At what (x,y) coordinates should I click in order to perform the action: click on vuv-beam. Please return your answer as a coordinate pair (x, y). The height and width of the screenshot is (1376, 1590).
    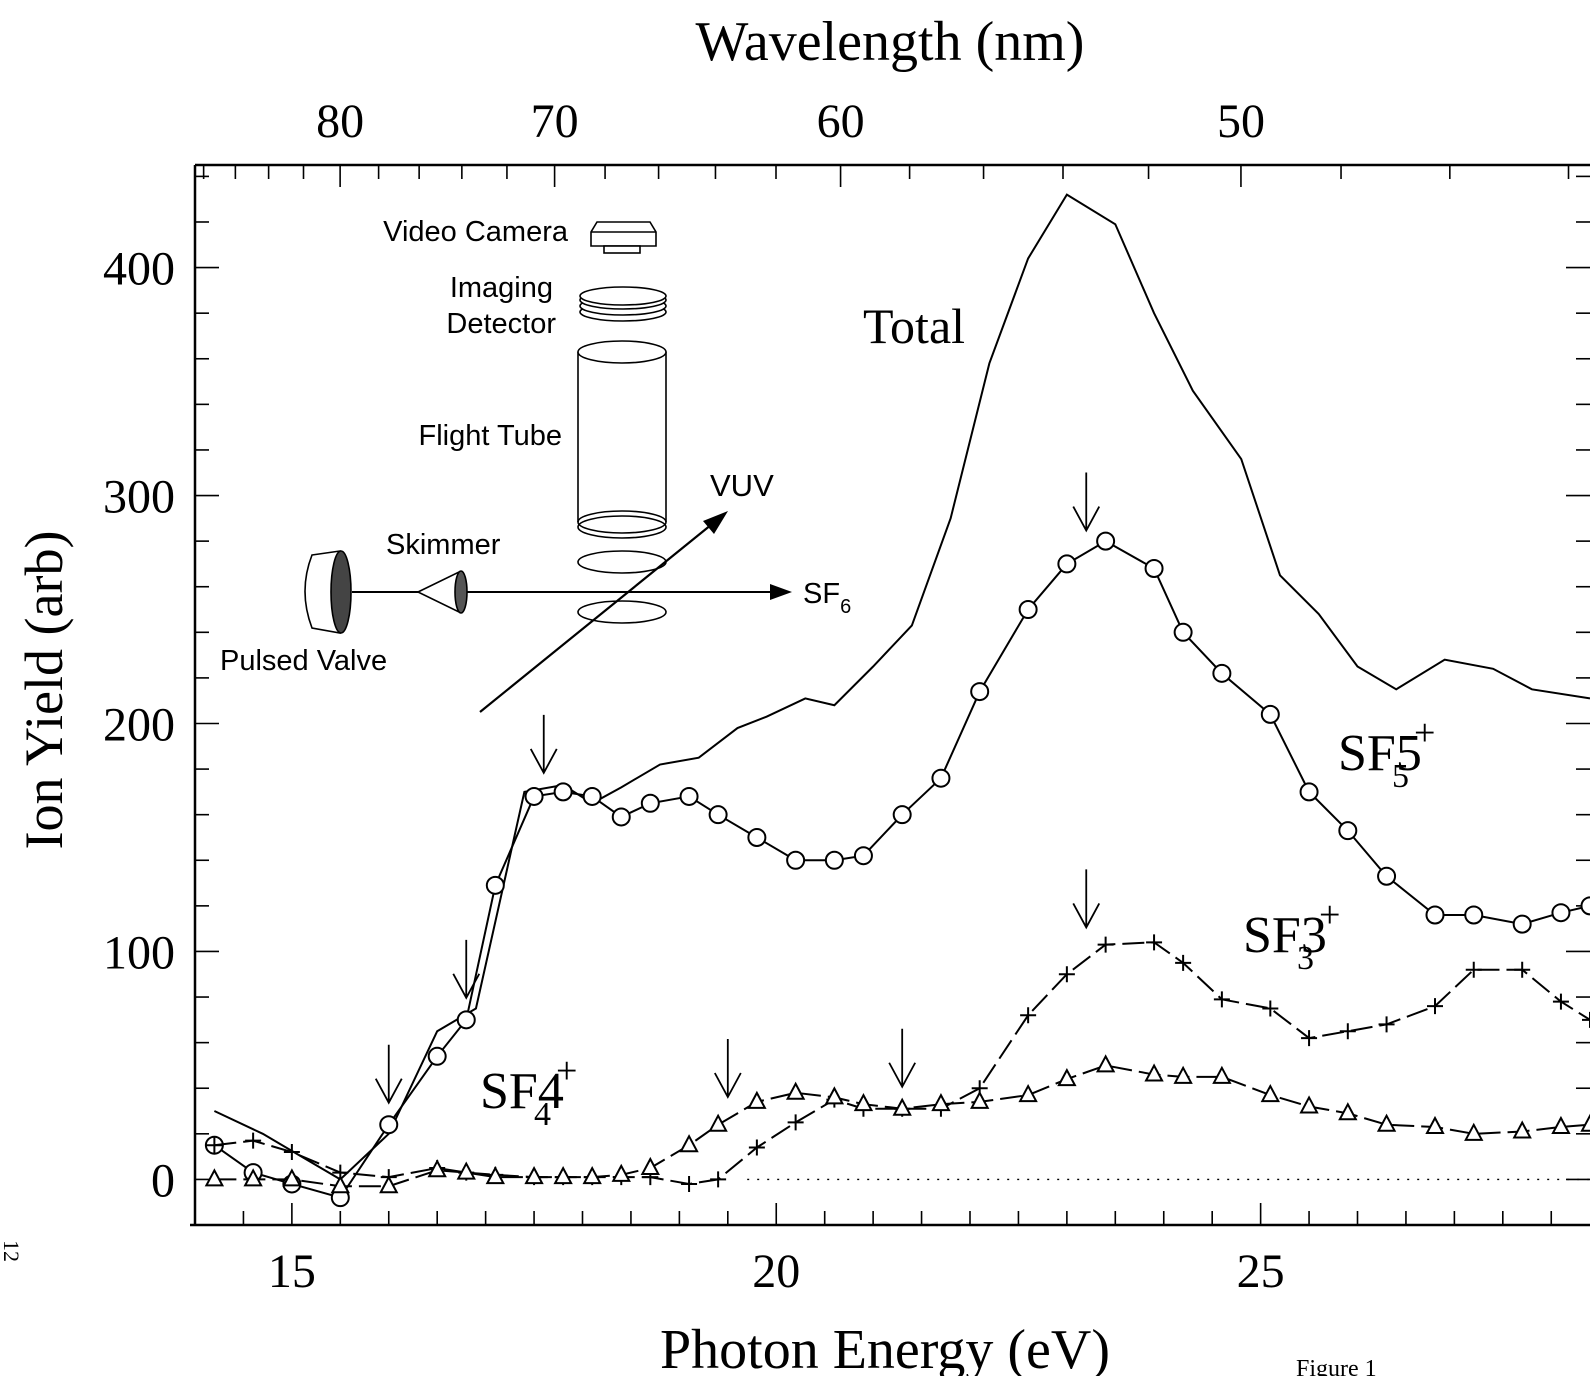
    Looking at the image, I should click on (601, 614).